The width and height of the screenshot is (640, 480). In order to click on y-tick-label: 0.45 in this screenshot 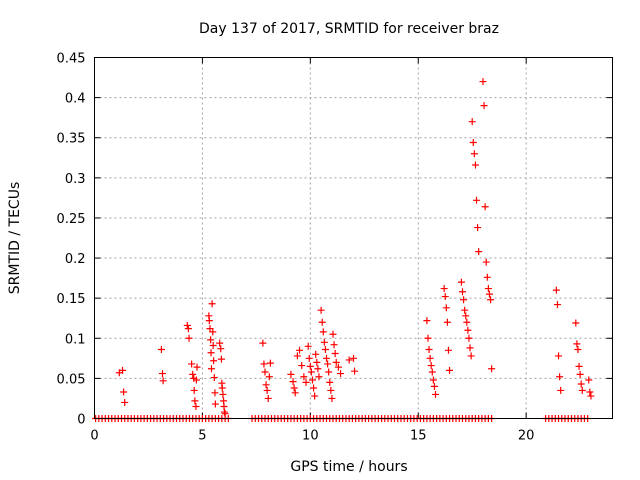, I will do `click(71, 59)`.